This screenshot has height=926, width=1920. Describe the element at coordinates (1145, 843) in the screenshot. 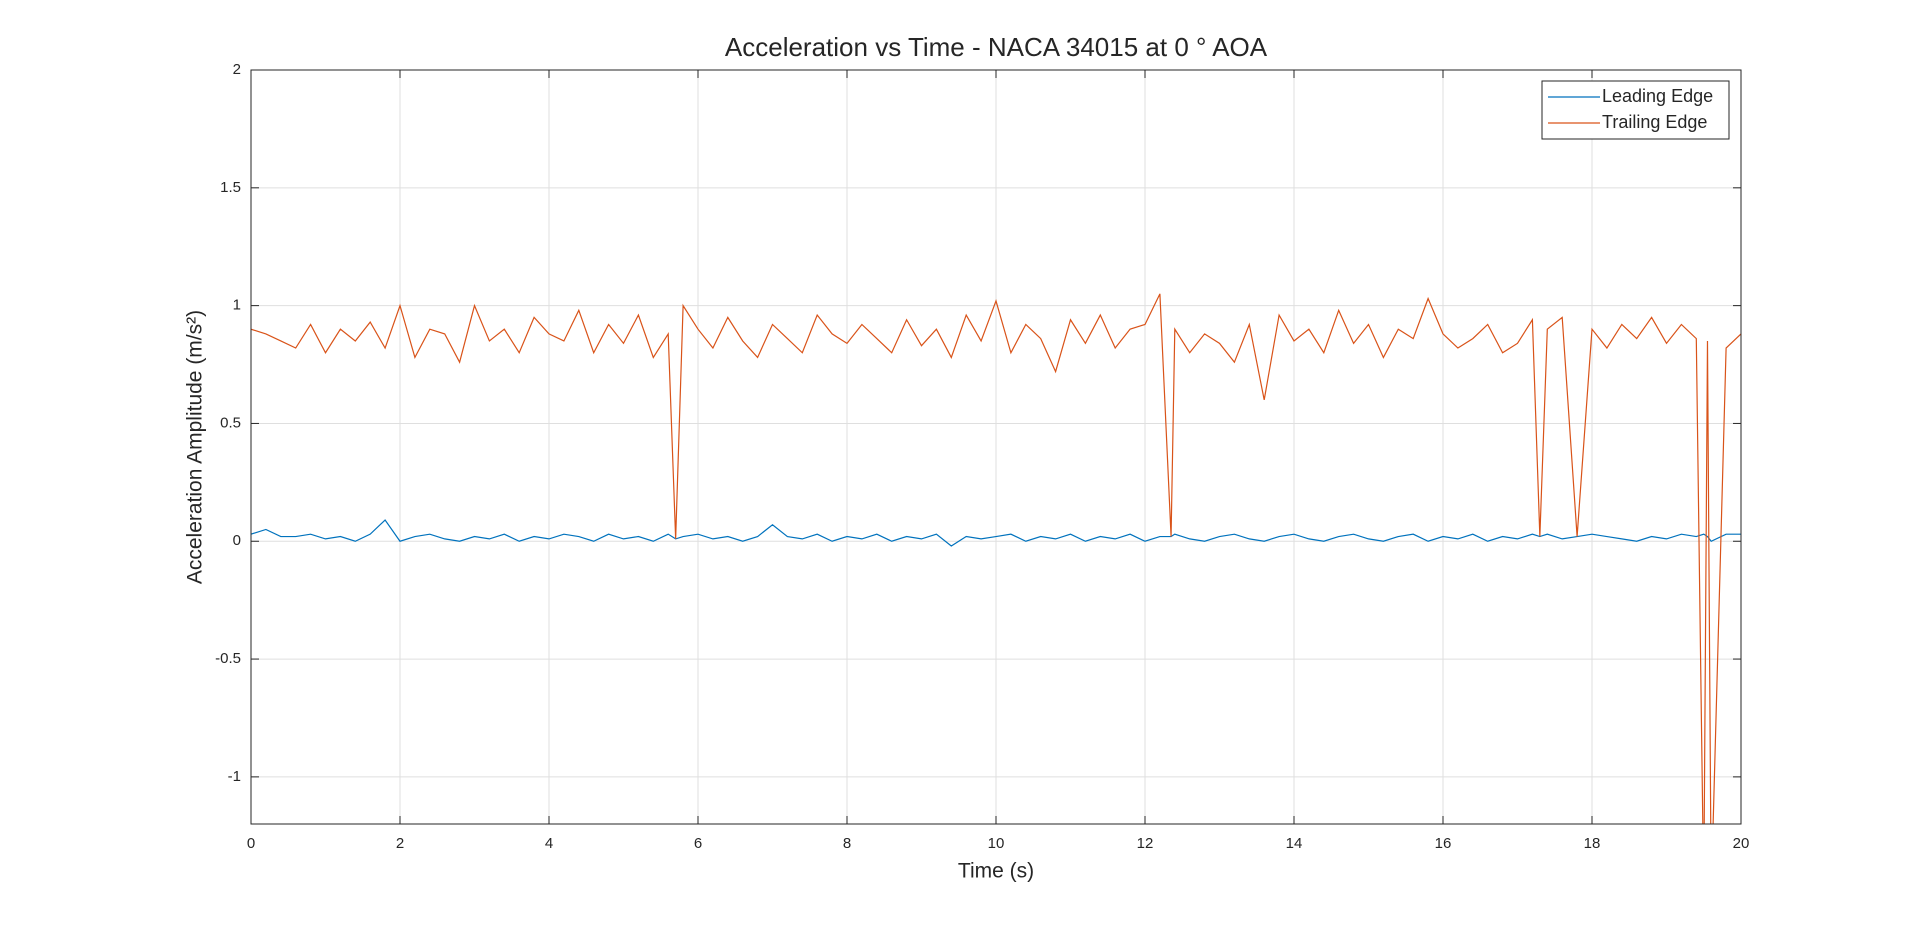

I see `x-tick-label: 12` at that location.